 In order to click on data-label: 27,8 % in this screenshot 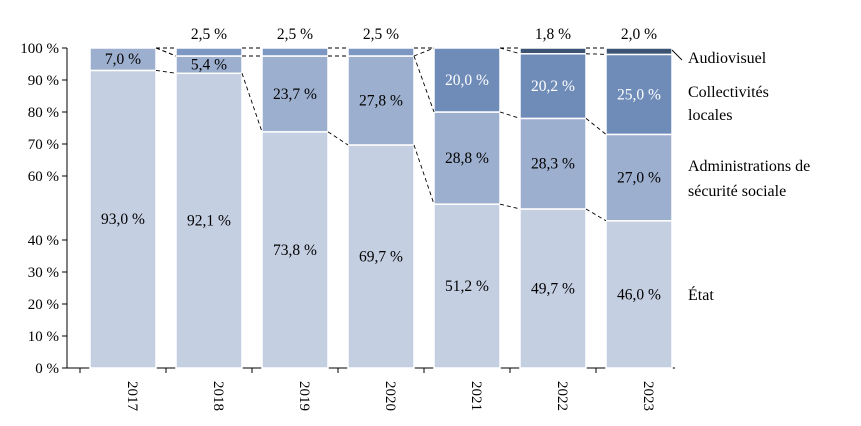, I will do `click(381, 100)`.